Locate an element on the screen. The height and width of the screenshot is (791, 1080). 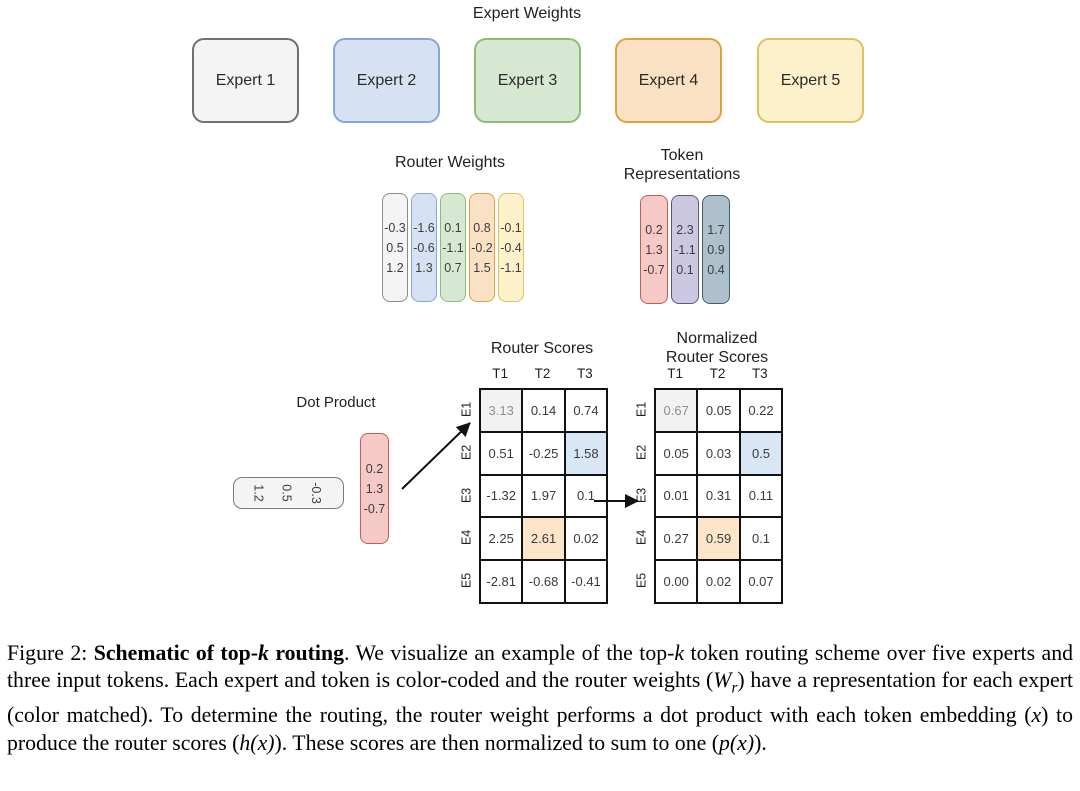
score-cell: 1.97 is located at coordinates (543, 496).